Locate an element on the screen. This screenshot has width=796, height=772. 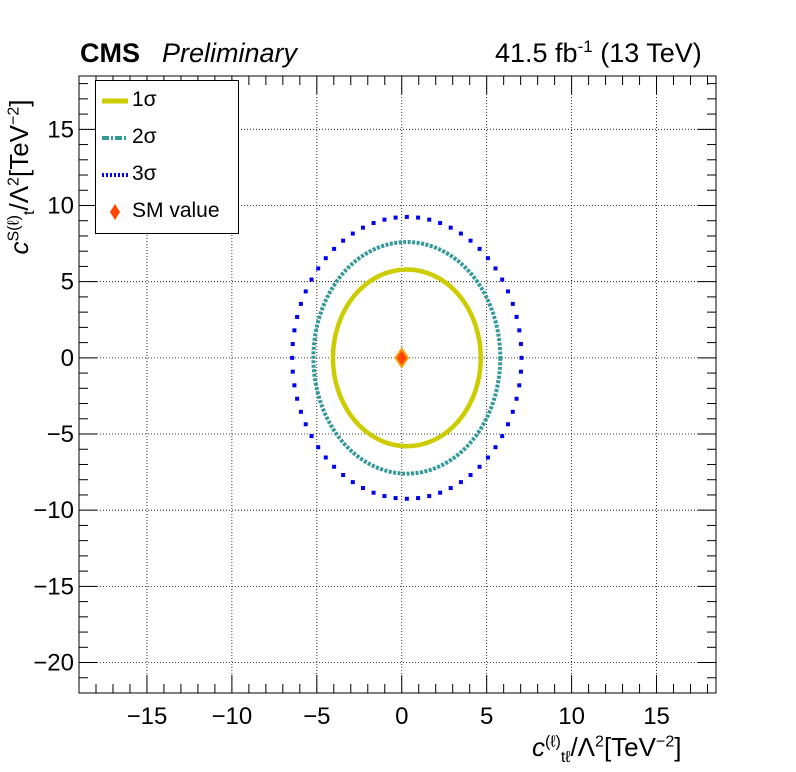
y-tick-label: −20 is located at coordinates (53, 663).